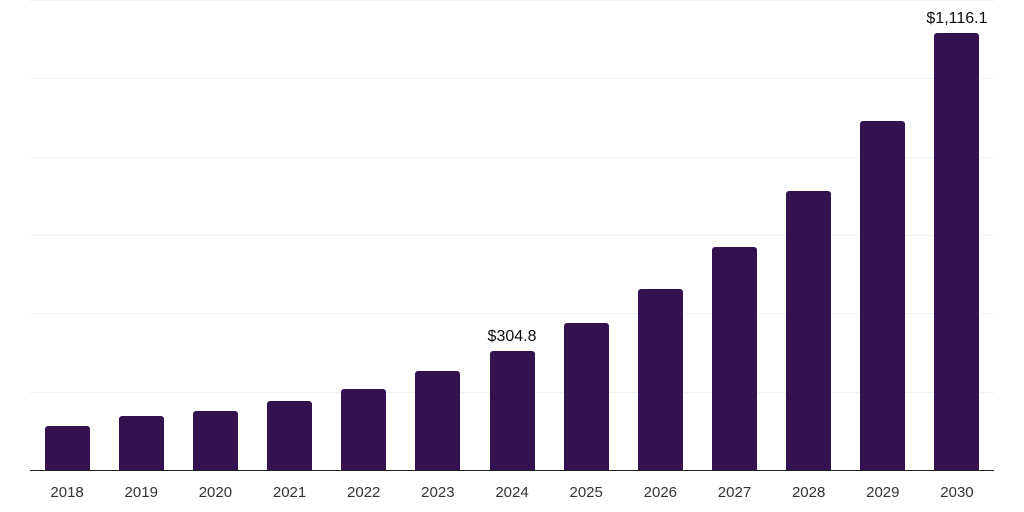 Image resolution: width=1024 pixels, height=512 pixels. What do you see at coordinates (67, 447) in the screenshot?
I see `bar-2018` at bounding box center [67, 447].